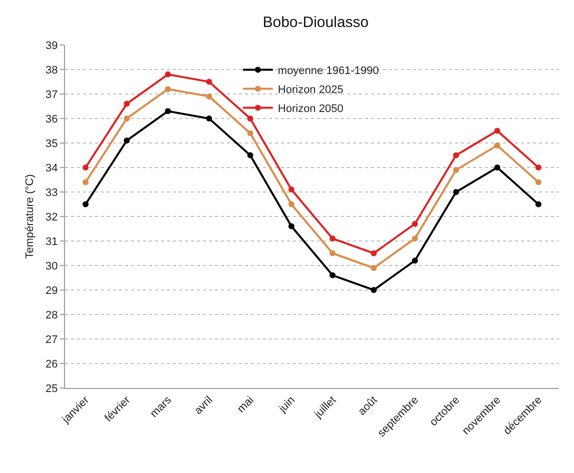 Image resolution: width=574 pixels, height=473 pixels. Describe the element at coordinates (52, 266) in the screenshot. I see `y-tick-label: 30` at that location.